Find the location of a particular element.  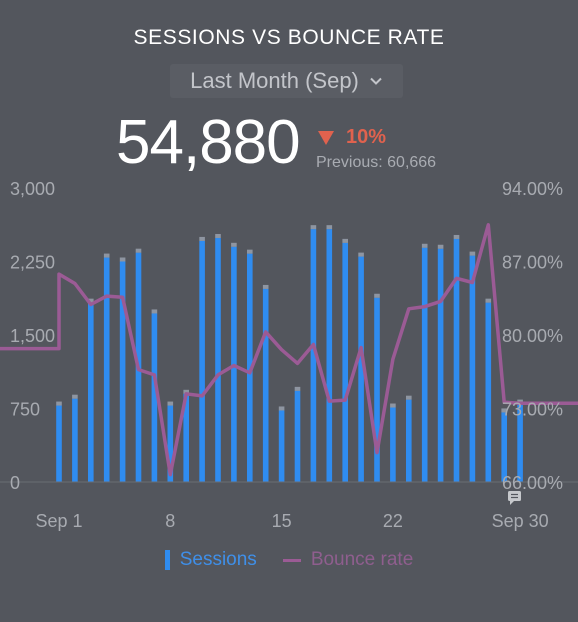

legend-item-bounce-rate: Bounce rate is located at coordinates (348, 560).